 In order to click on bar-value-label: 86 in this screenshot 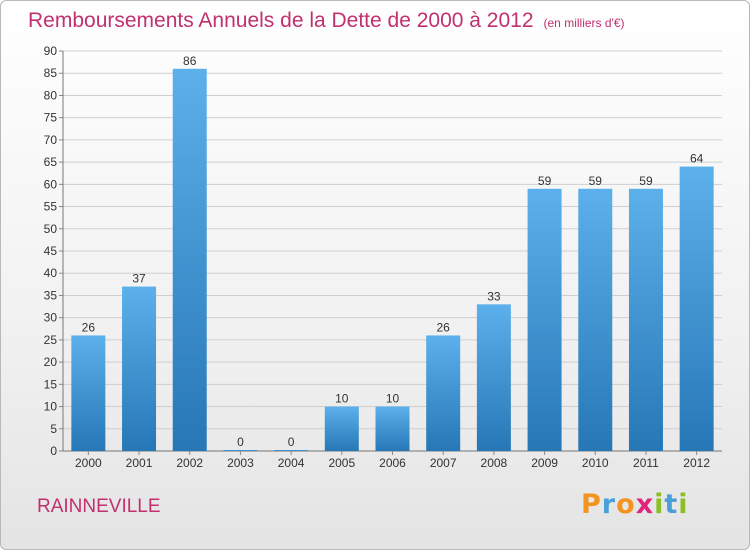, I will do `click(190, 61)`.